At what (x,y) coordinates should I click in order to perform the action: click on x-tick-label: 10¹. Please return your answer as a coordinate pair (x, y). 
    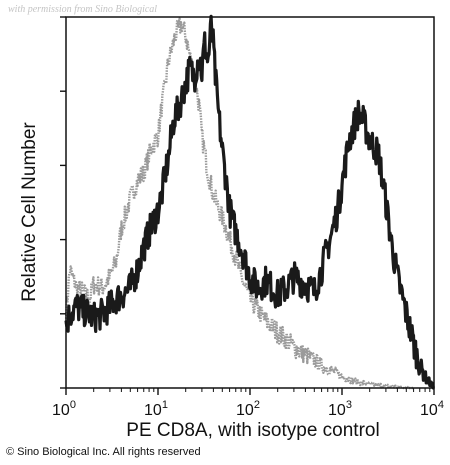
    Looking at the image, I should click on (156, 409).